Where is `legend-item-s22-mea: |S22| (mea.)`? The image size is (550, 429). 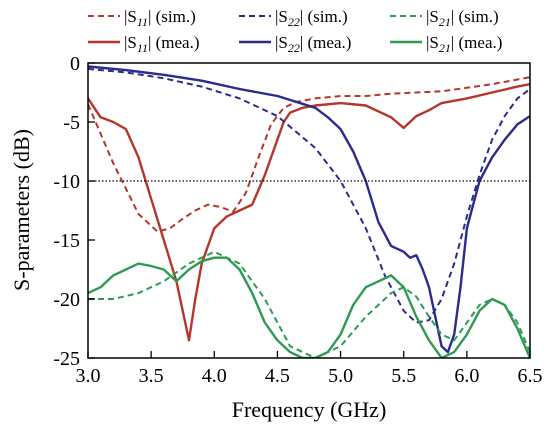
legend-item-s22-mea: |S22| (mea.) is located at coordinates (295, 44).